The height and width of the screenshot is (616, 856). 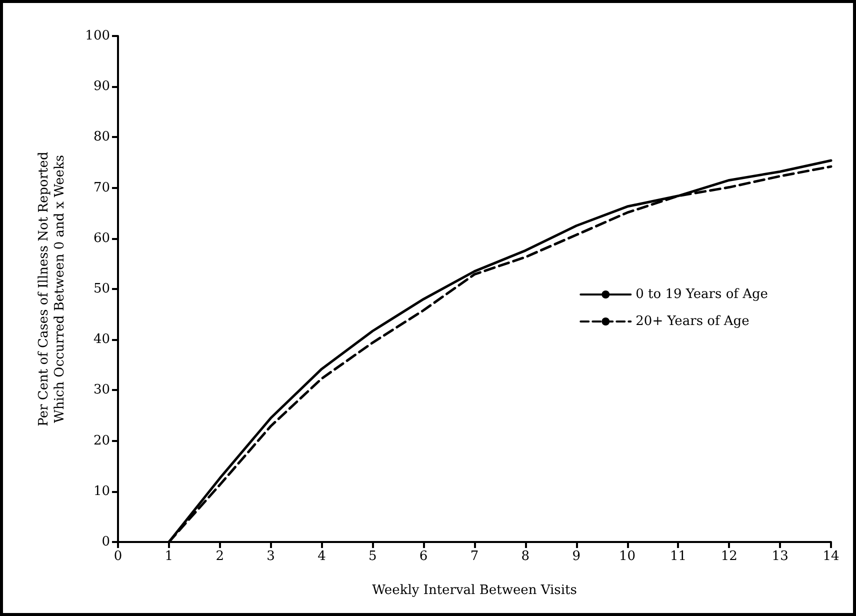 I want to click on y-tick-label: 40, so click(x=101, y=340).